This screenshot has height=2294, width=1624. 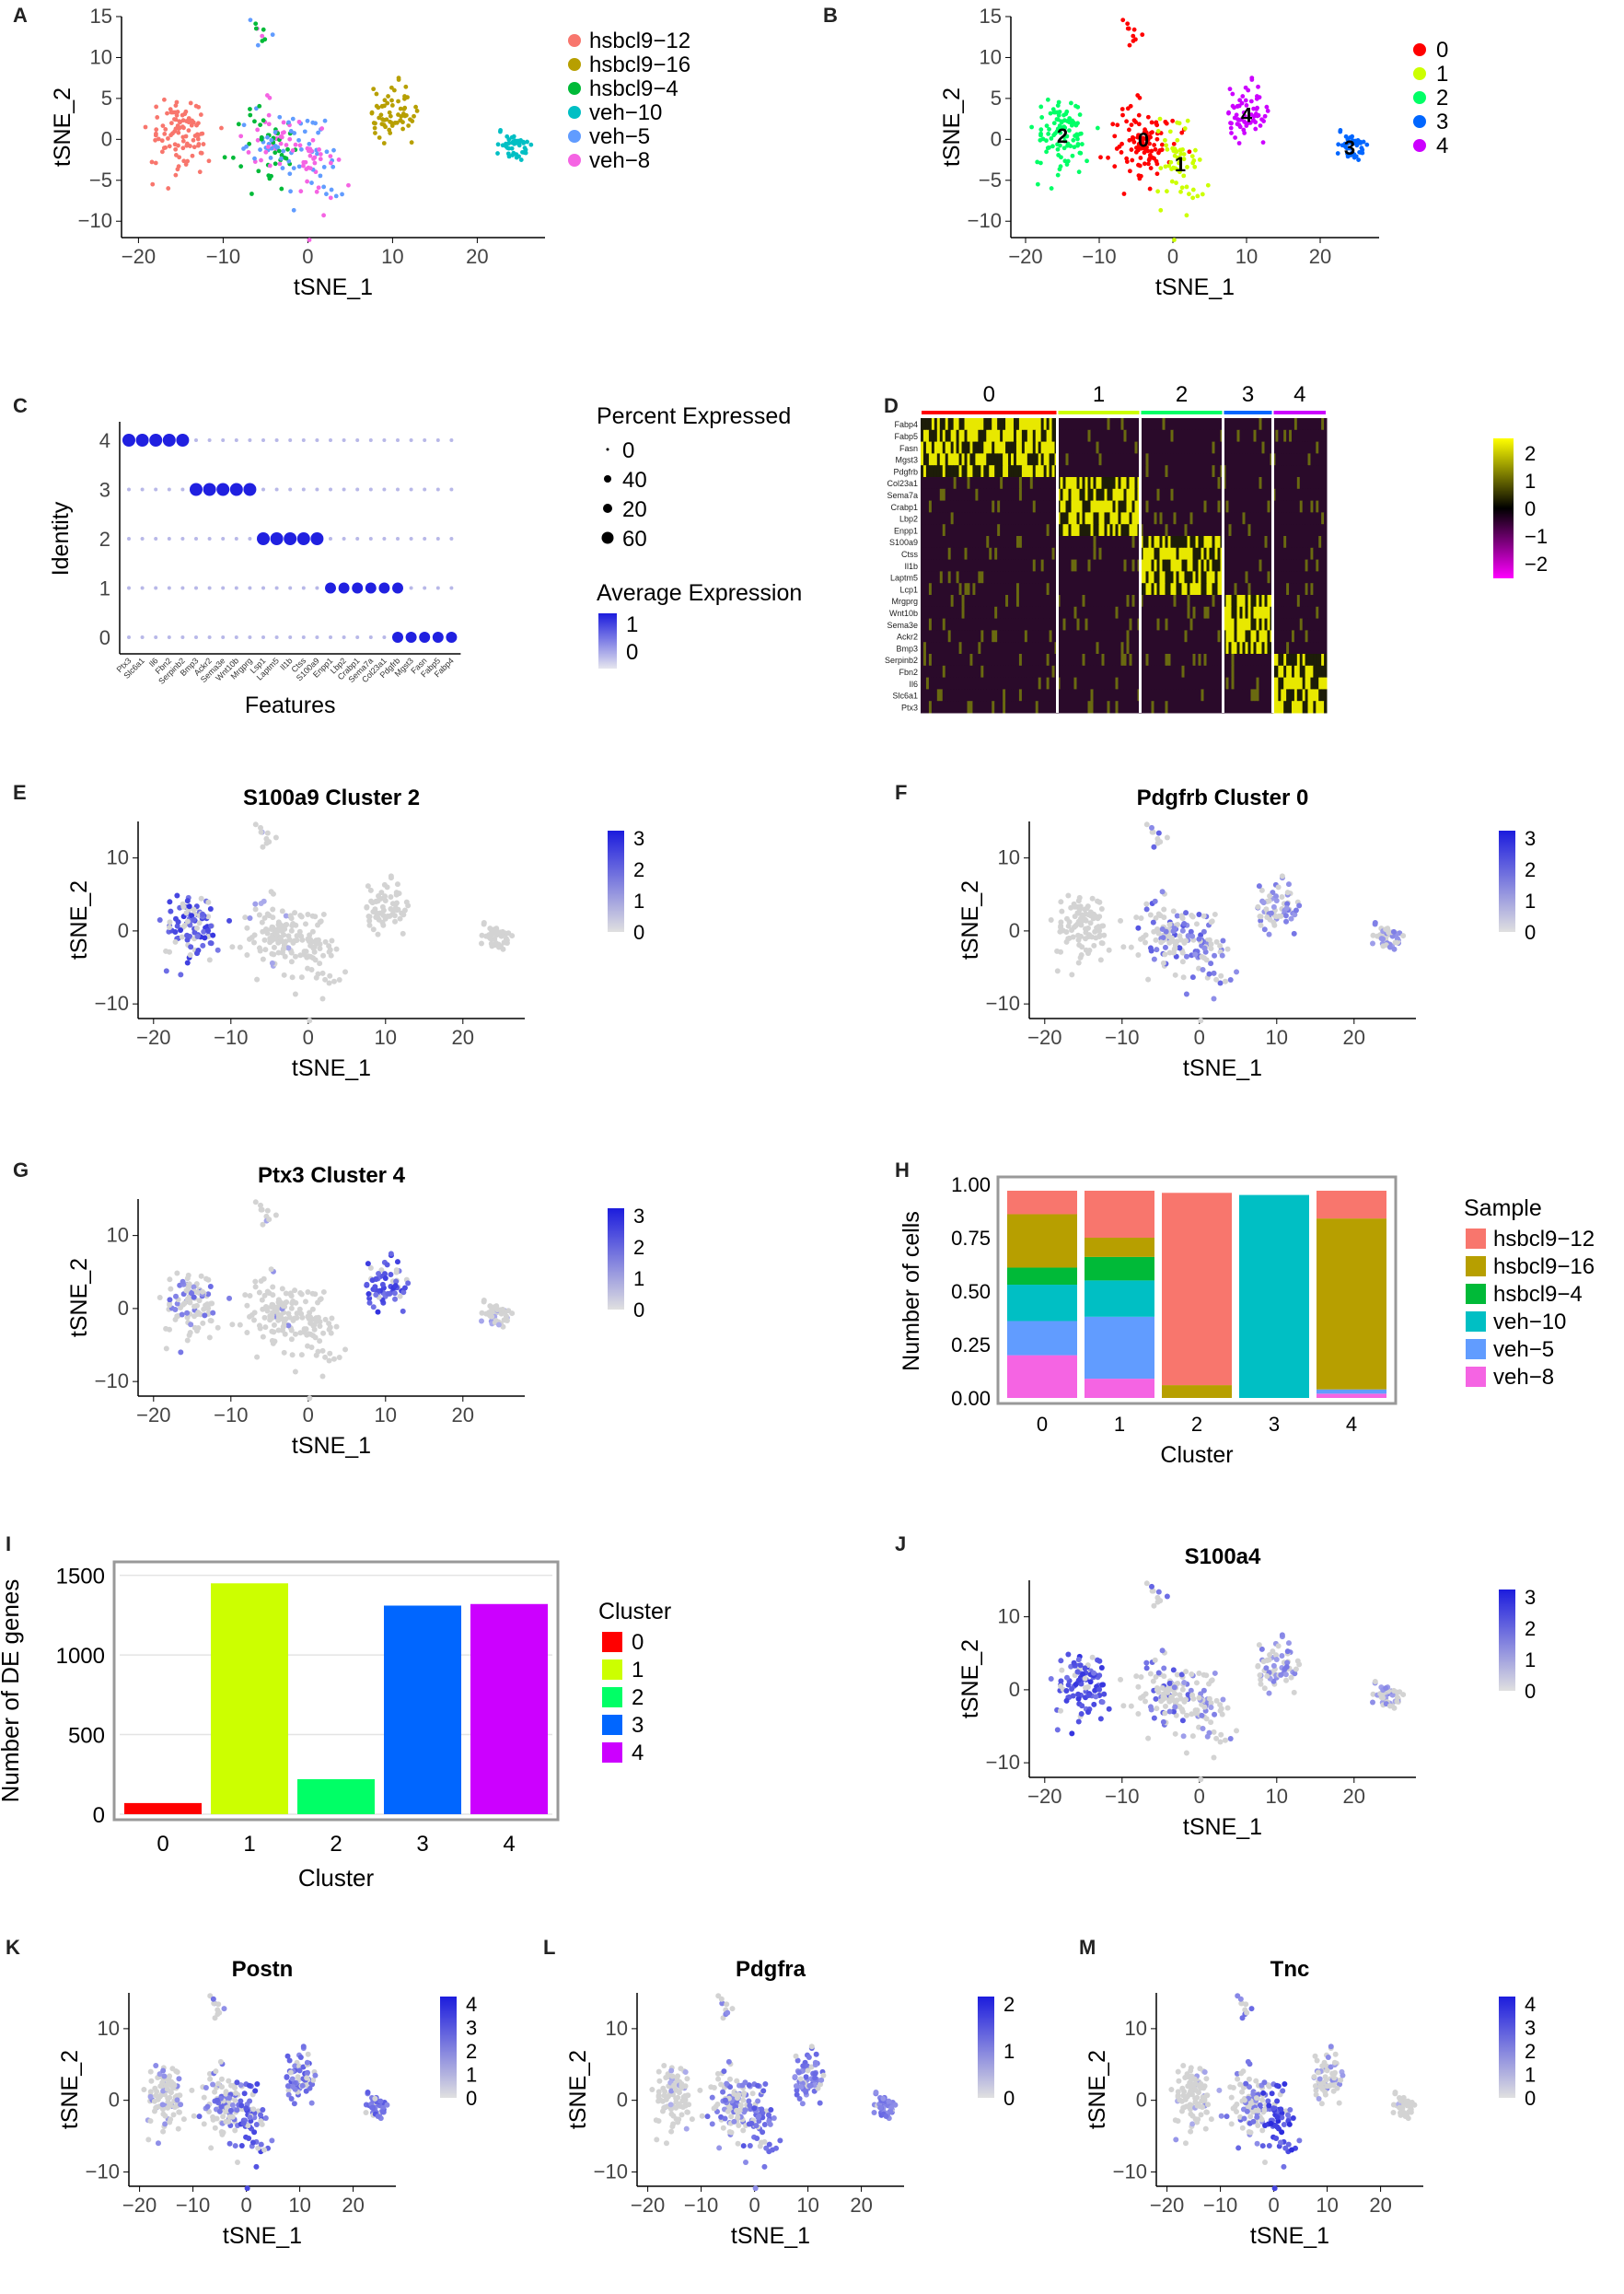 I want to click on x-tick-label: −10, so click(x=223, y=256).